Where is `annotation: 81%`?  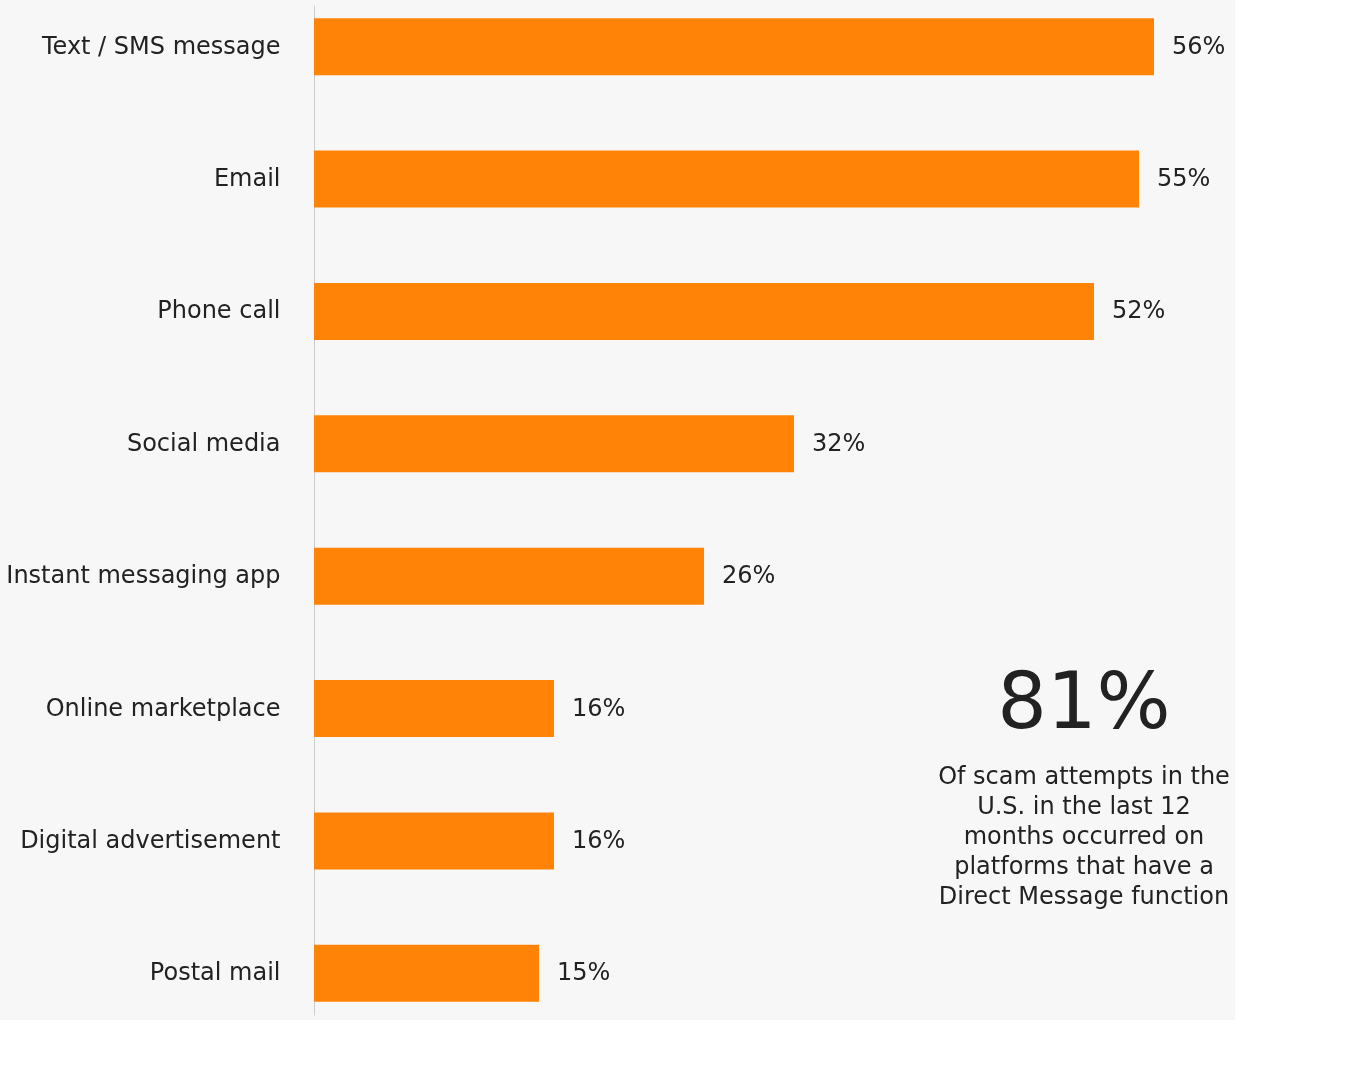
annotation: 81% is located at coordinates (1084, 701).